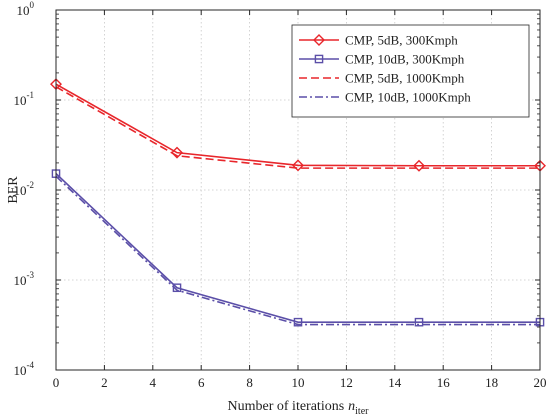 The height and width of the screenshot is (418, 548). What do you see at coordinates (408, 97) in the screenshot?
I see `legend-label: CMP, 10dB, 1000Kmph` at bounding box center [408, 97].